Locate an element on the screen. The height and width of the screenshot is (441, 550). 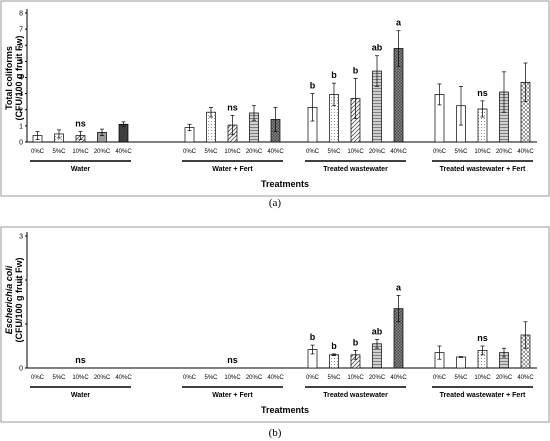
panel-label: (b) is located at coordinates (275, 433).